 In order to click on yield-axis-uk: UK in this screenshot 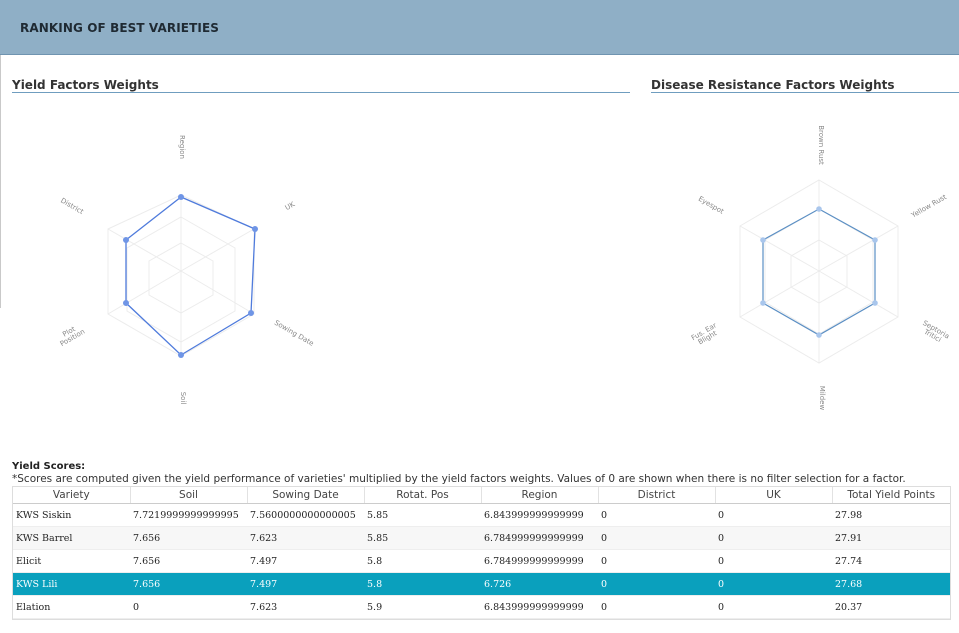, I will do `click(290, 206)`.